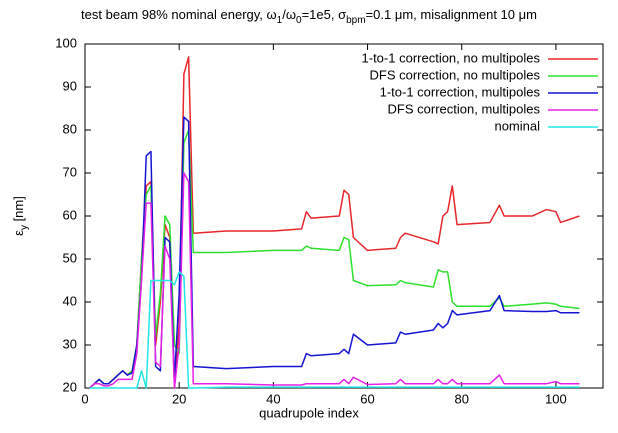 This screenshot has width=618, height=433. Describe the element at coordinates (556, 398) in the screenshot. I see `x-tick-label: 100` at that location.